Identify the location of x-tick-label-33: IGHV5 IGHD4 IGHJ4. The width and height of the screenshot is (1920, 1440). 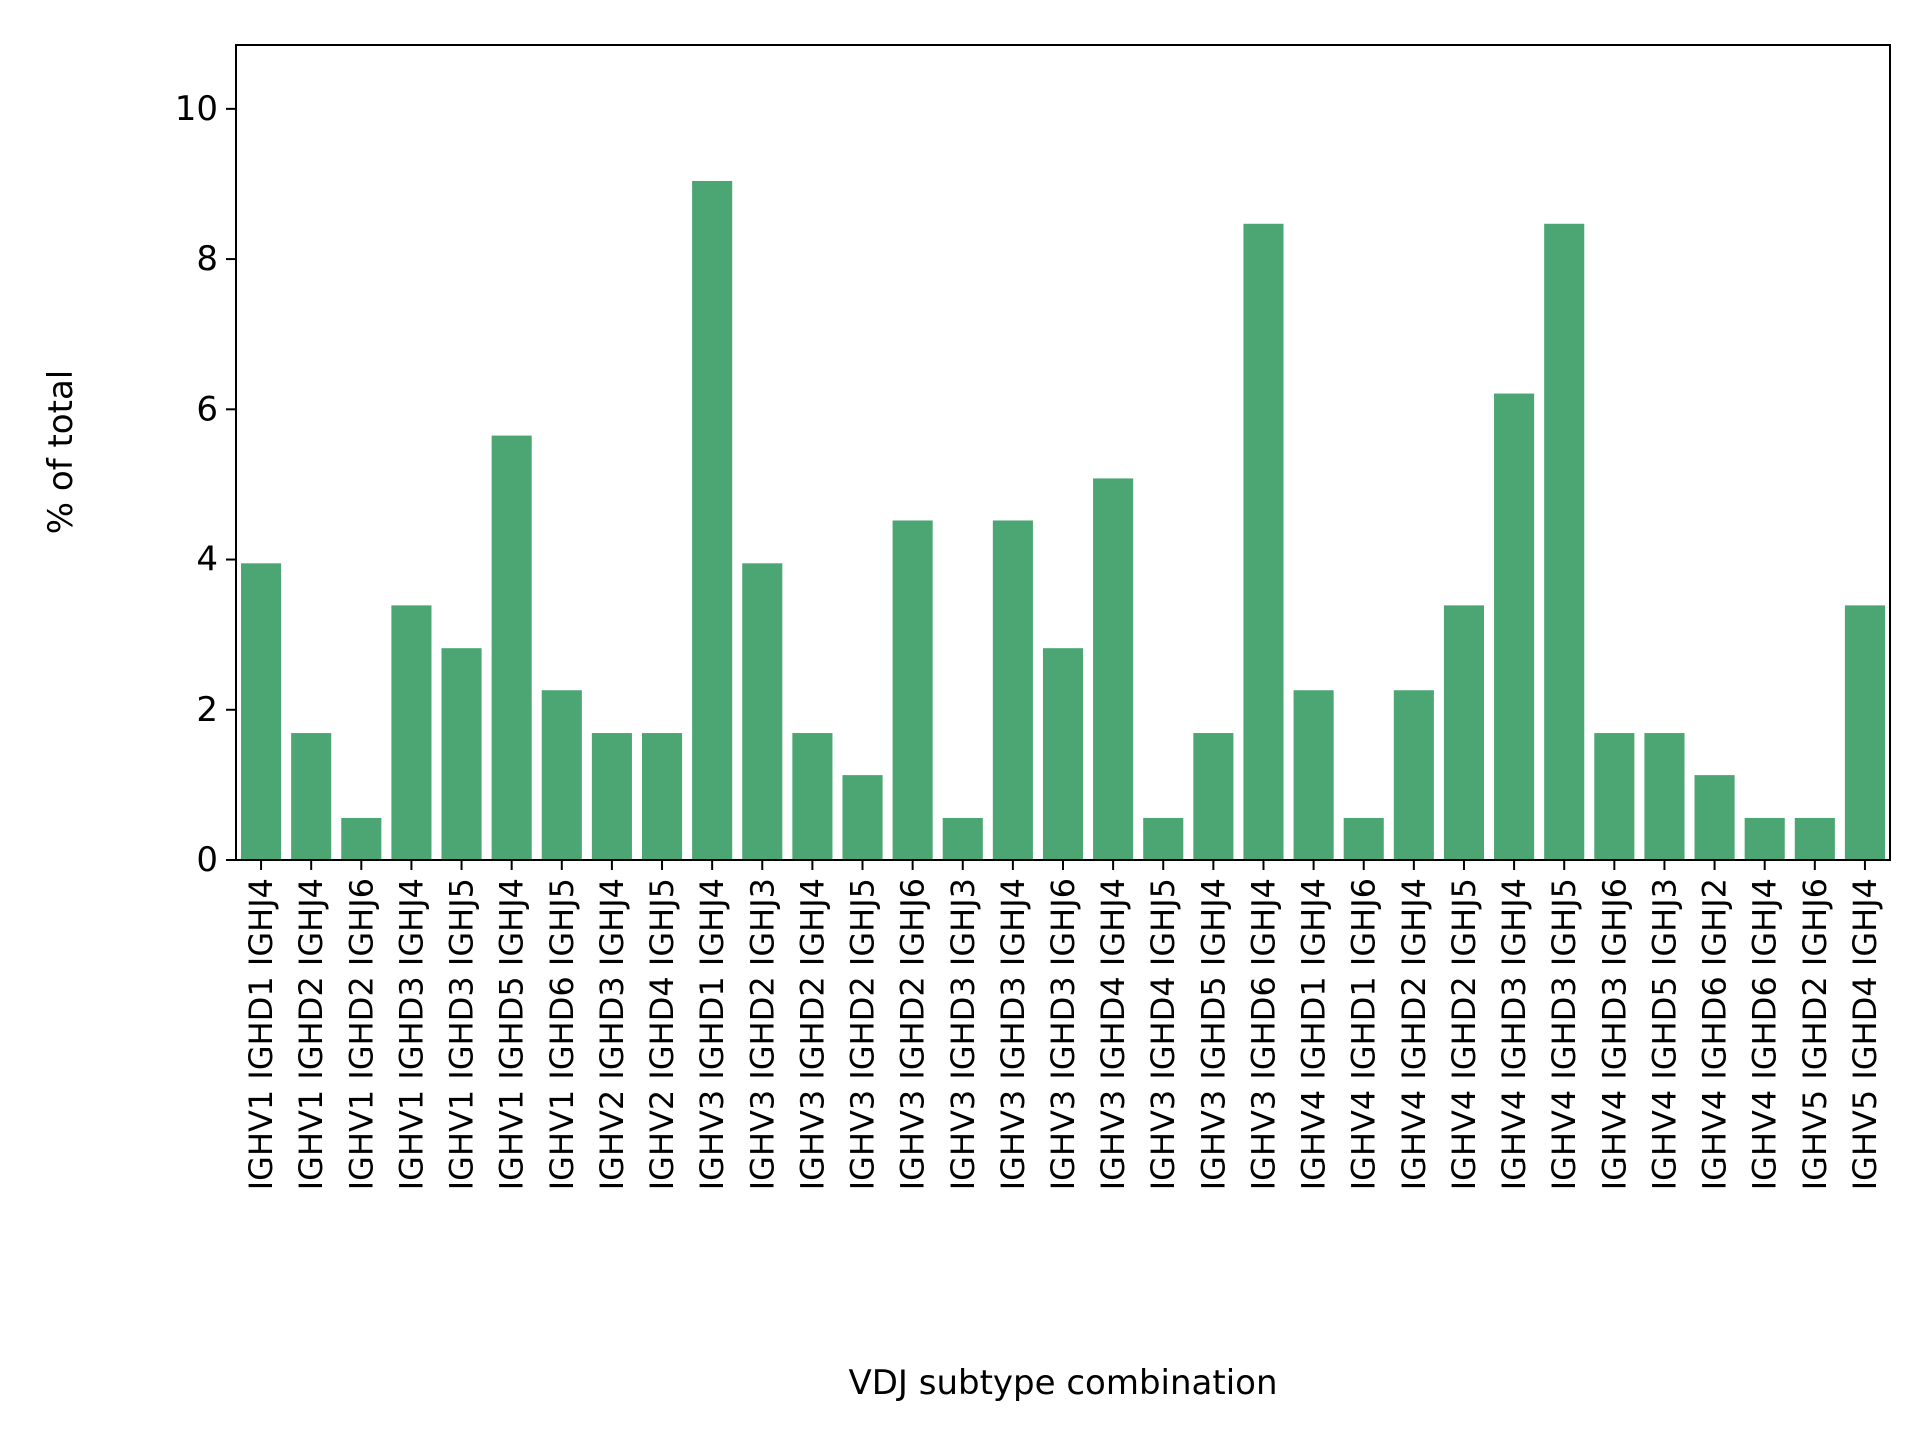
(1865, 1034).